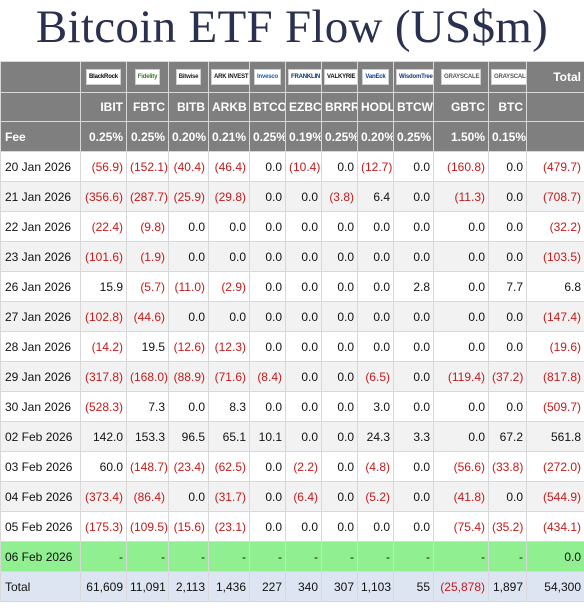  Describe the element at coordinates (103, 526) in the screenshot. I see `flow-cell: (175.3)` at that location.